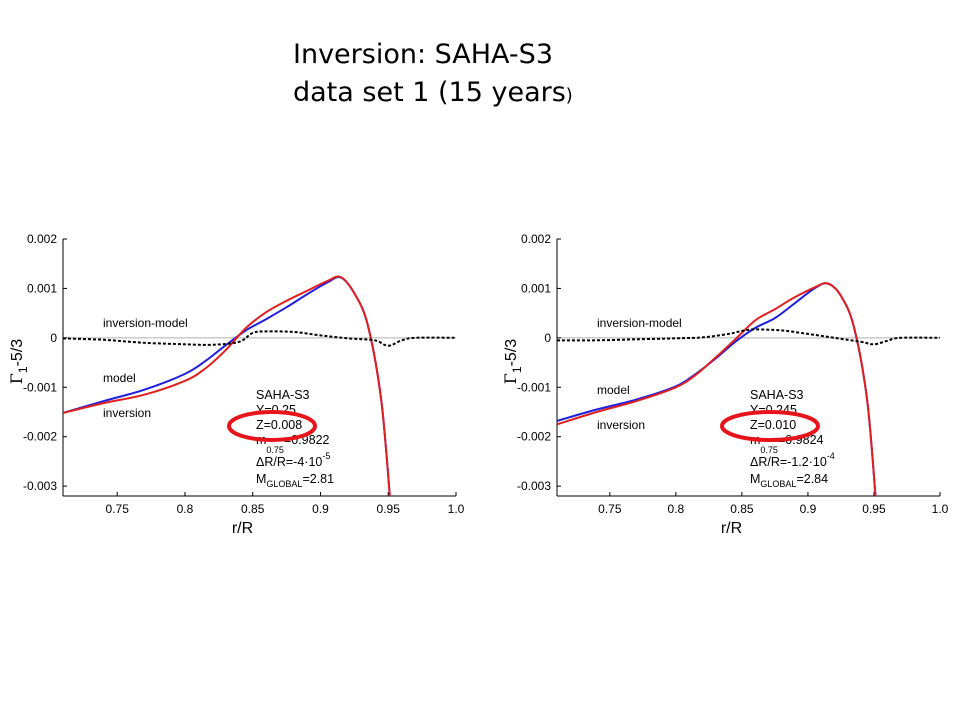  What do you see at coordinates (831, 456) in the screenshot?
I see `param-delta-r-exponent: -4` at bounding box center [831, 456].